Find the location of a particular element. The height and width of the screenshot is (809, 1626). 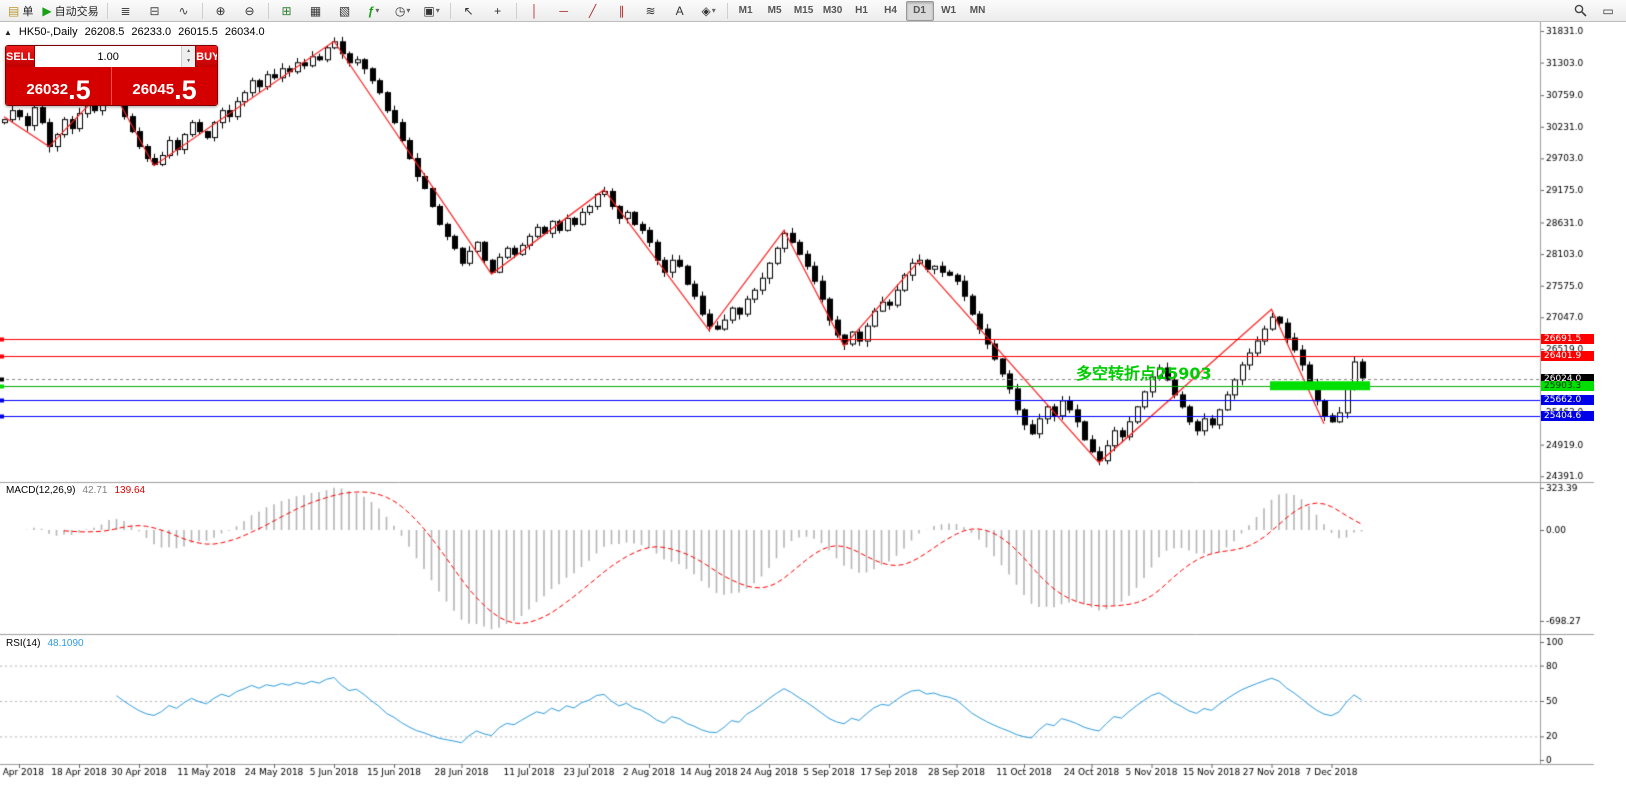

trendline-button: ╱ is located at coordinates (593, 11).